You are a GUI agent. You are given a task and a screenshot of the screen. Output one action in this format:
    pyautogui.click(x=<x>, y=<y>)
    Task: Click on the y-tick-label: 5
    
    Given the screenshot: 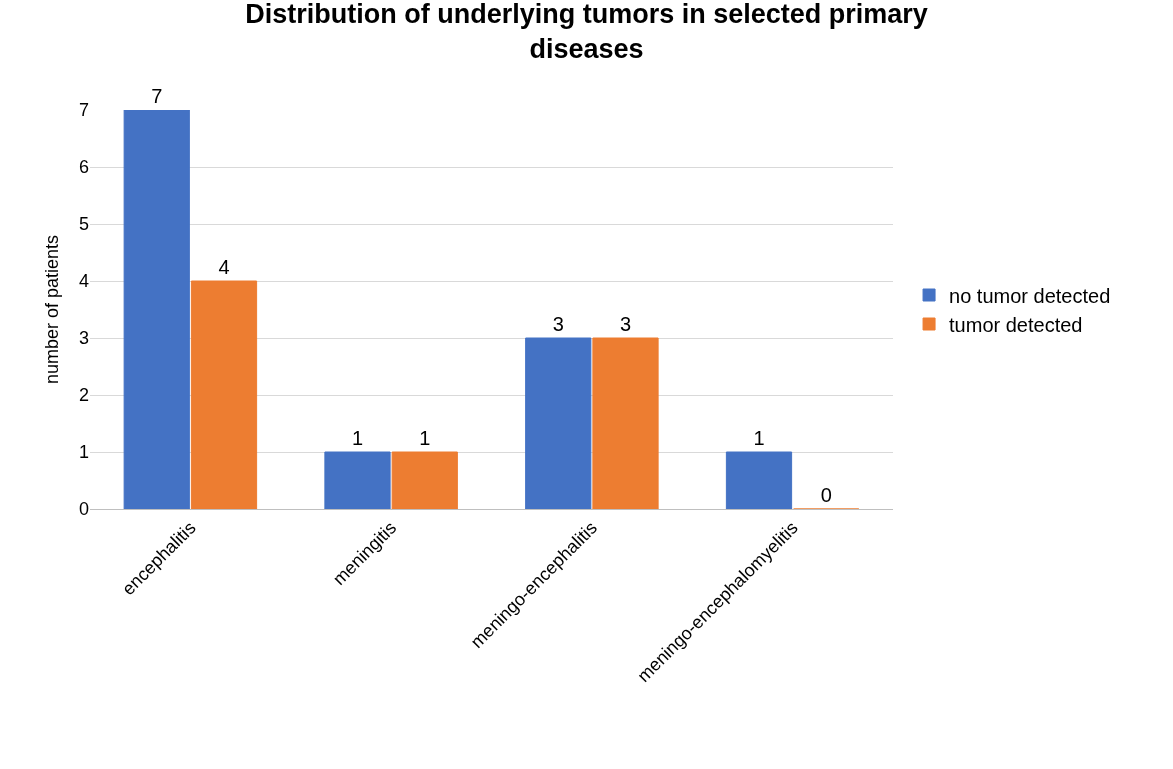 What is the action you would take?
    pyautogui.click(x=83, y=224)
    